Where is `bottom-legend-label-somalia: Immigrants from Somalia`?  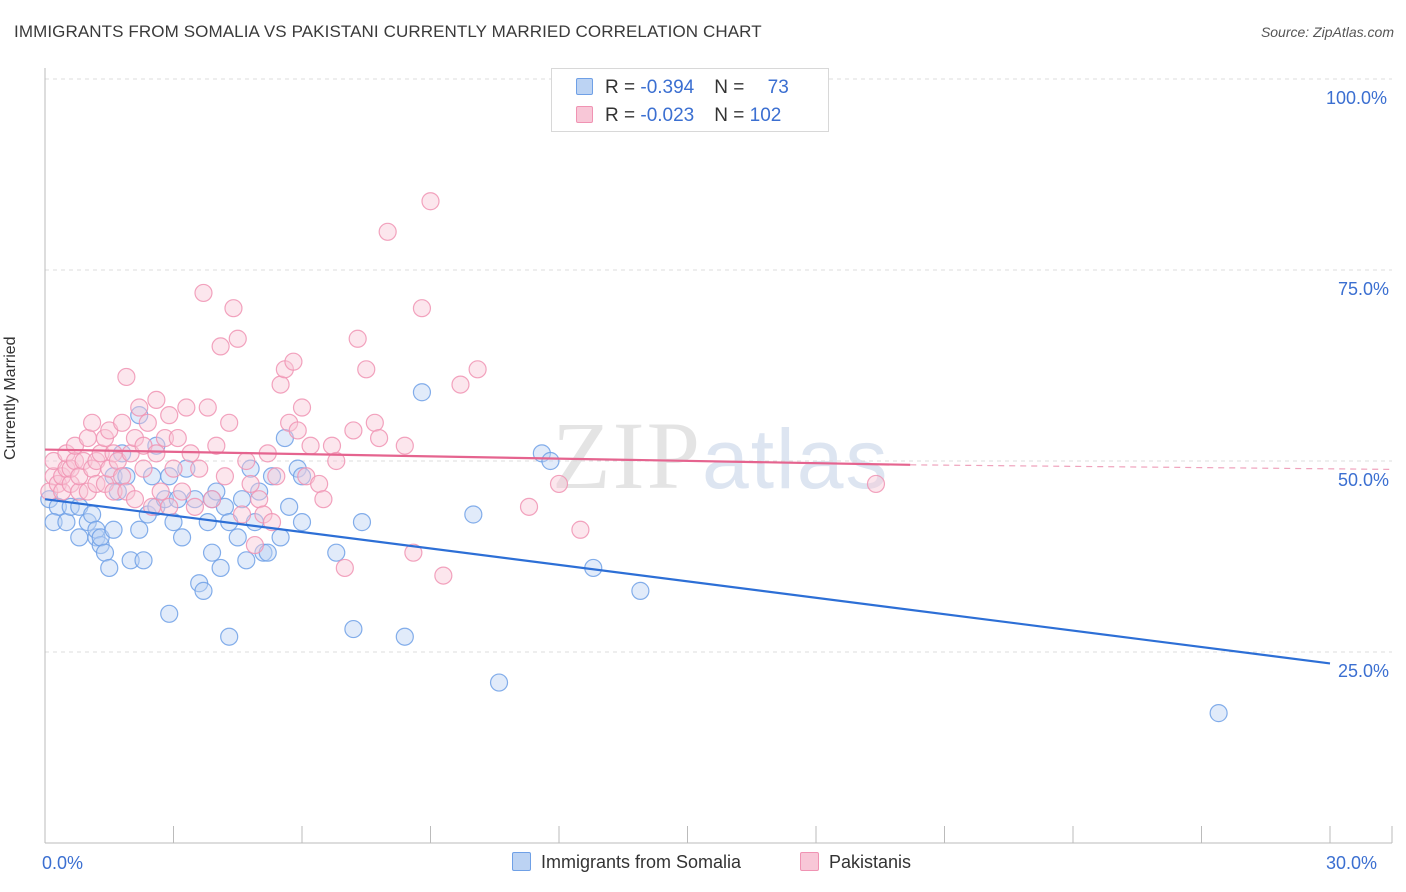 bottom-legend-label-somalia: Immigrants from Somalia is located at coordinates (641, 862).